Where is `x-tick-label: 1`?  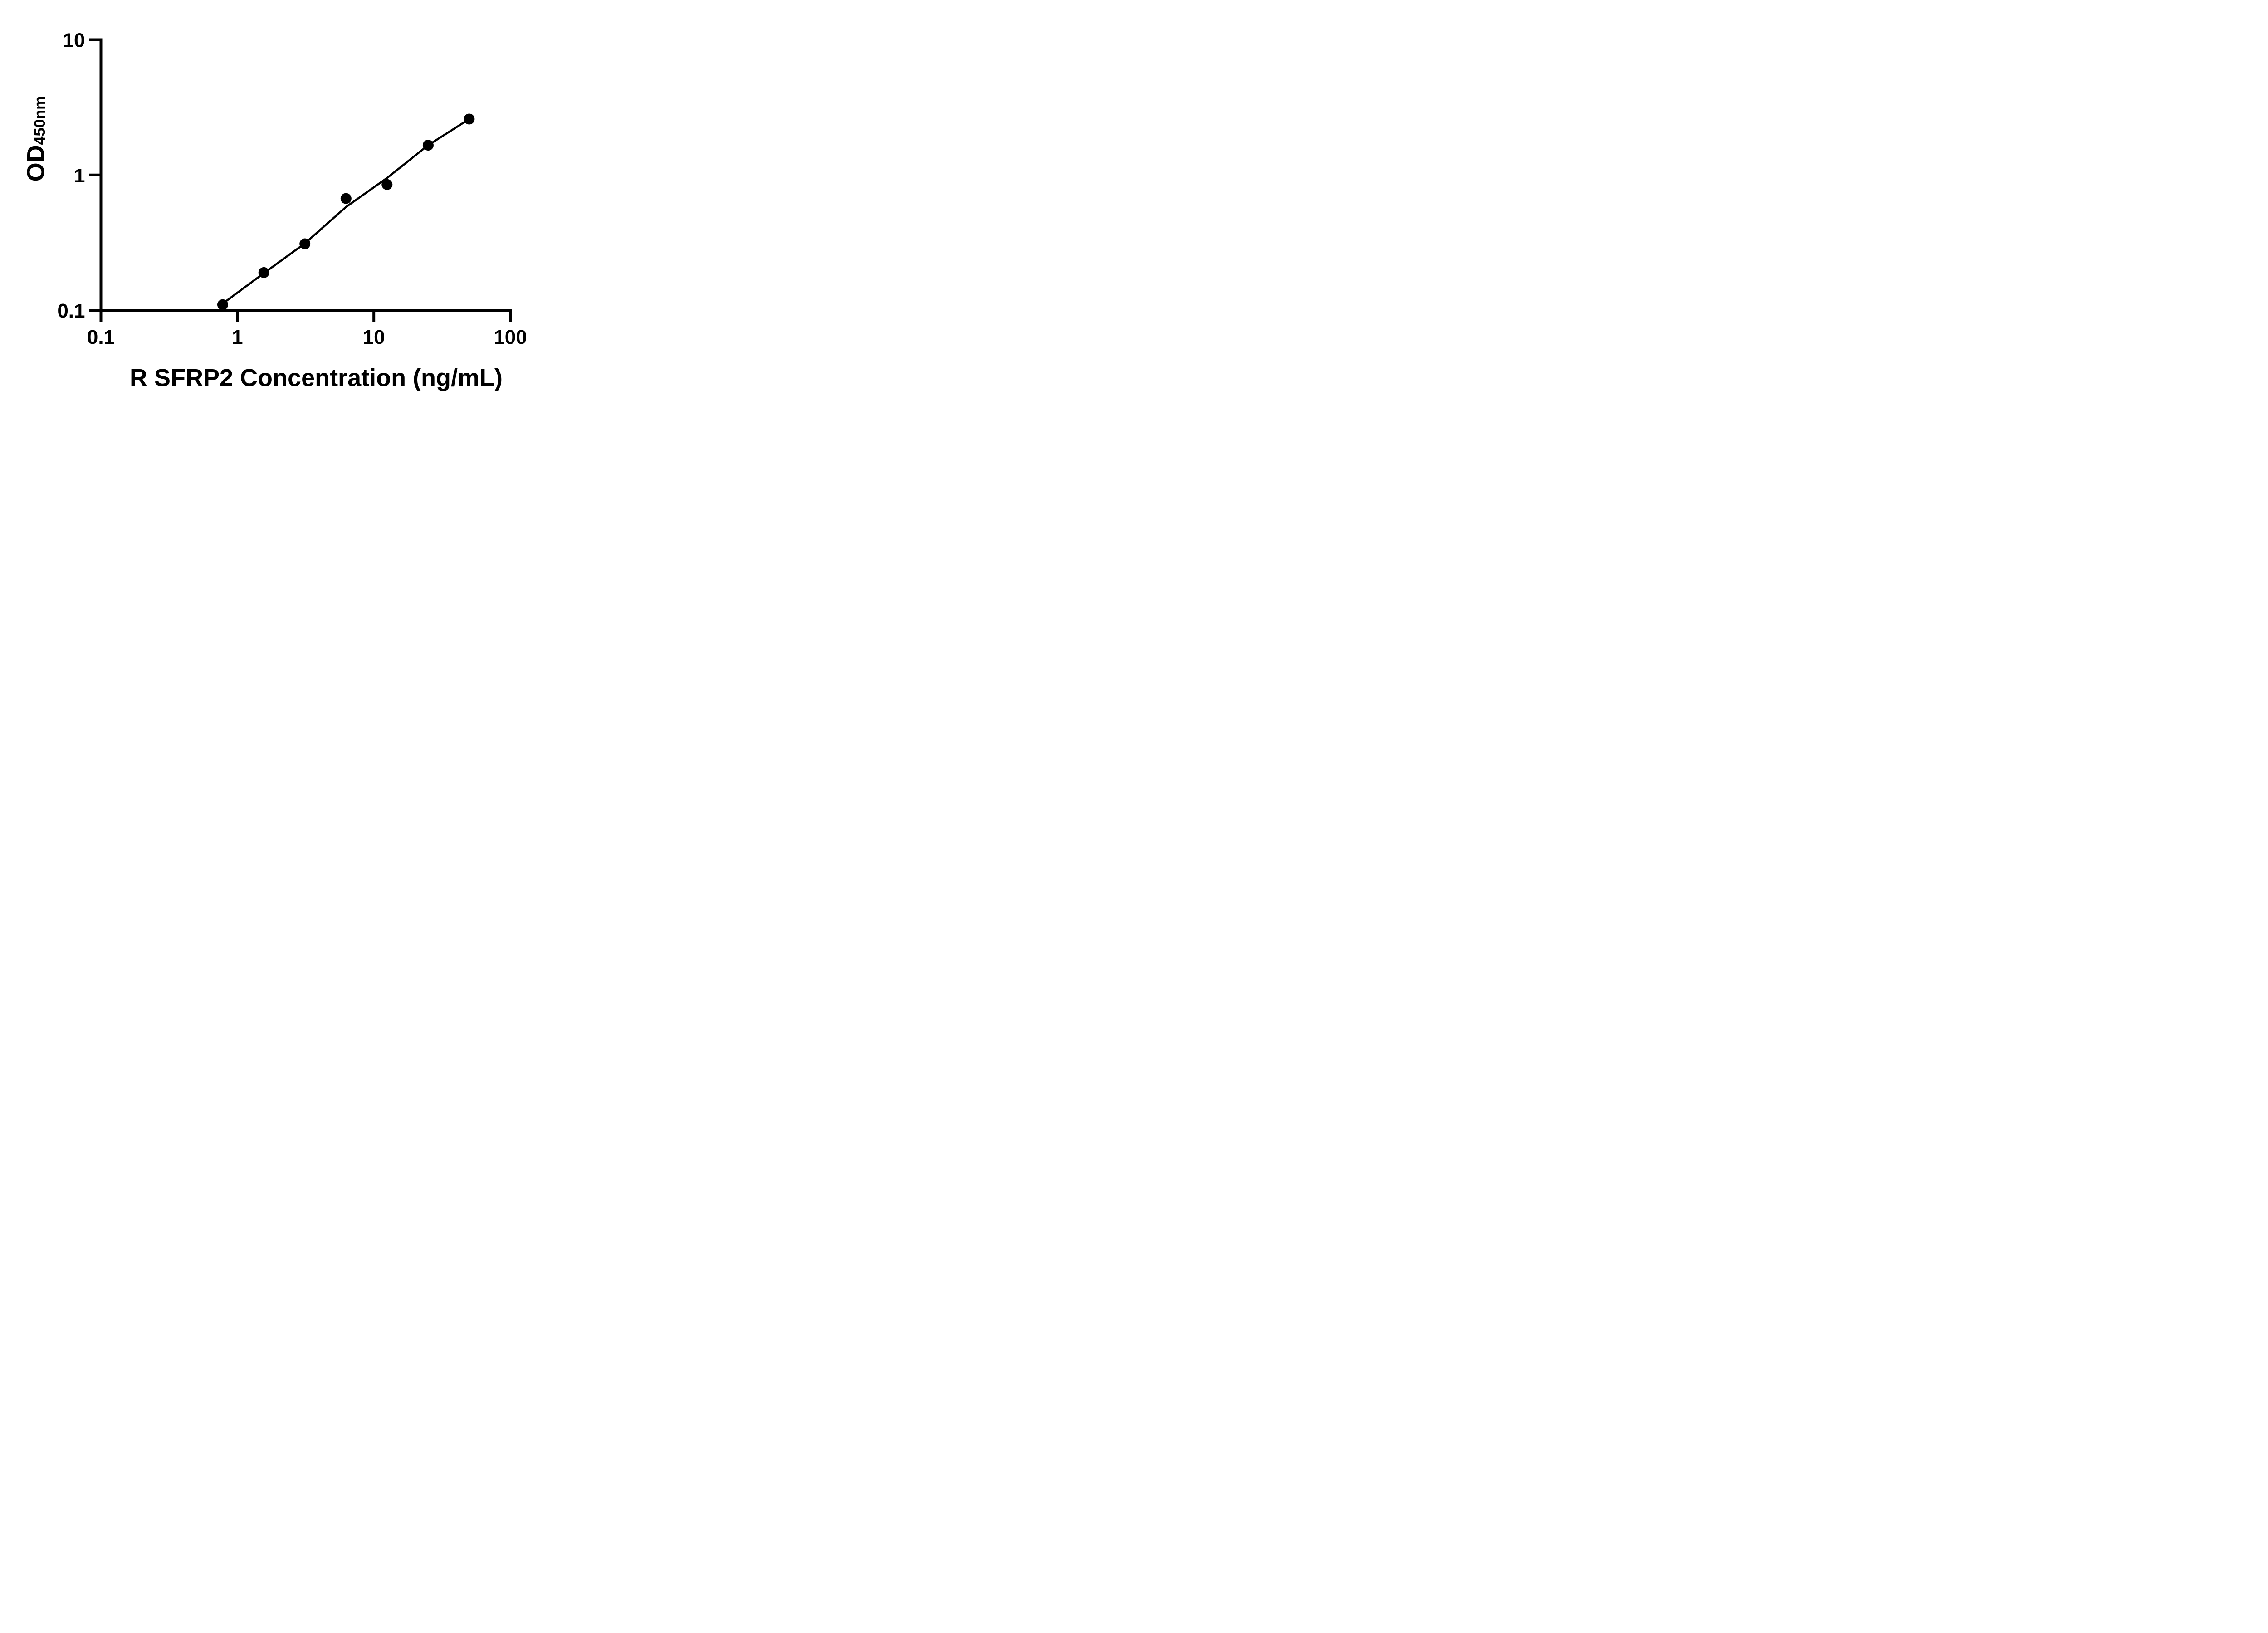
x-tick-label: 1 is located at coordinates (238, 337).